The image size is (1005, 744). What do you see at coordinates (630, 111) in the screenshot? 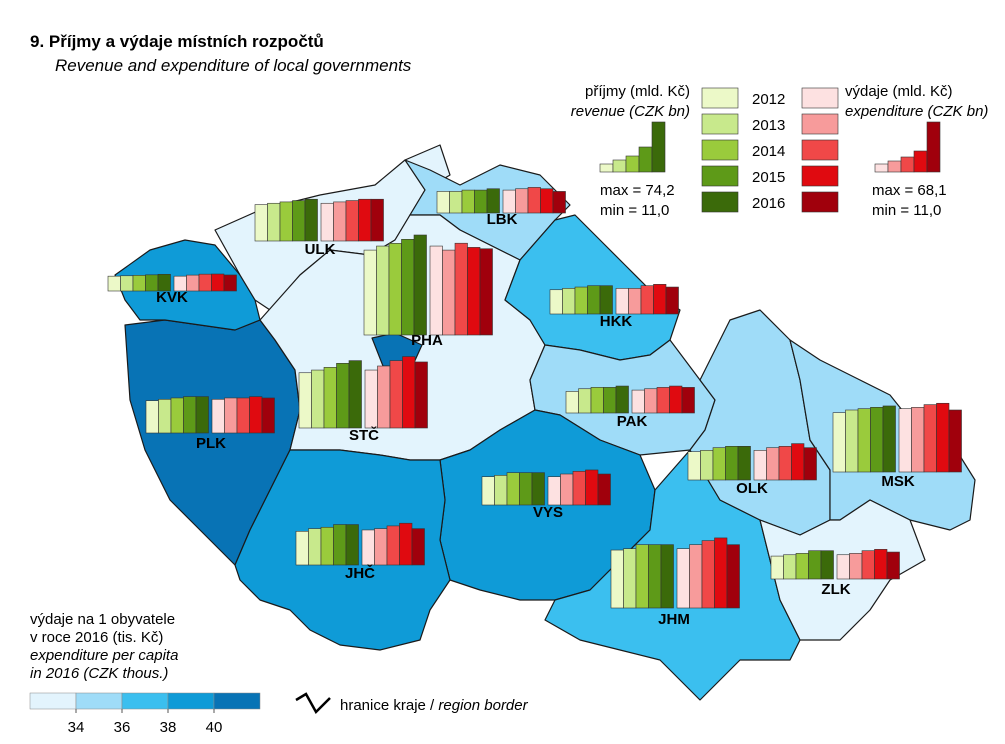
I see `revenue-legend-subtitle: revenue (CZK bn)` at bounding box center [630, 111].